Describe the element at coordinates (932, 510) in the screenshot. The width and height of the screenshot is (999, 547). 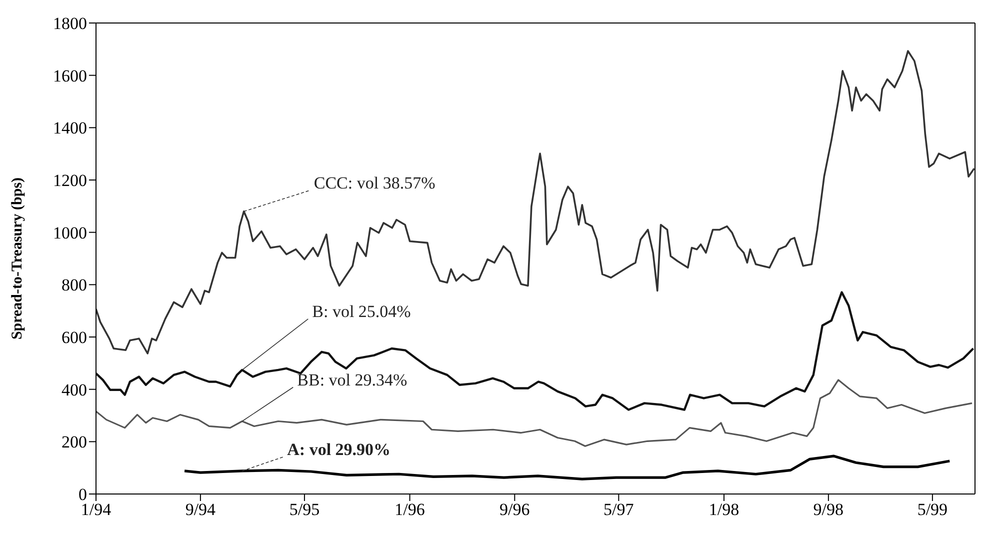
I see `x-tick-label: 5/99` at that location.